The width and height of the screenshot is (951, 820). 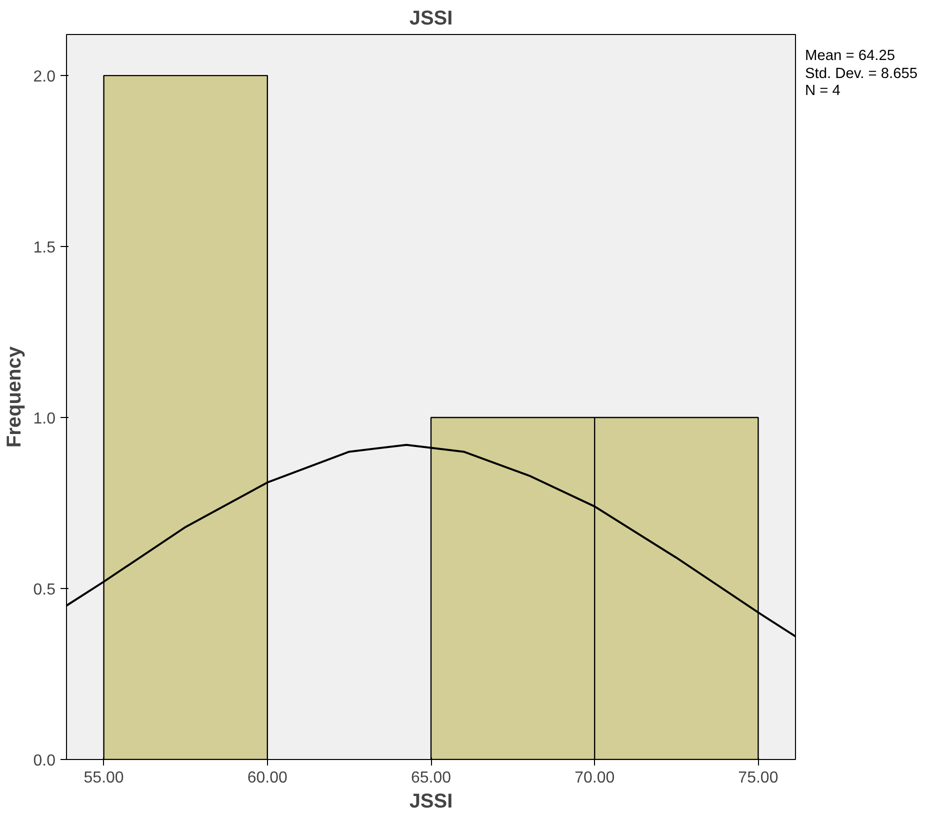 I want to click on text: Mean = 64.25, so click(x=850, y=56).